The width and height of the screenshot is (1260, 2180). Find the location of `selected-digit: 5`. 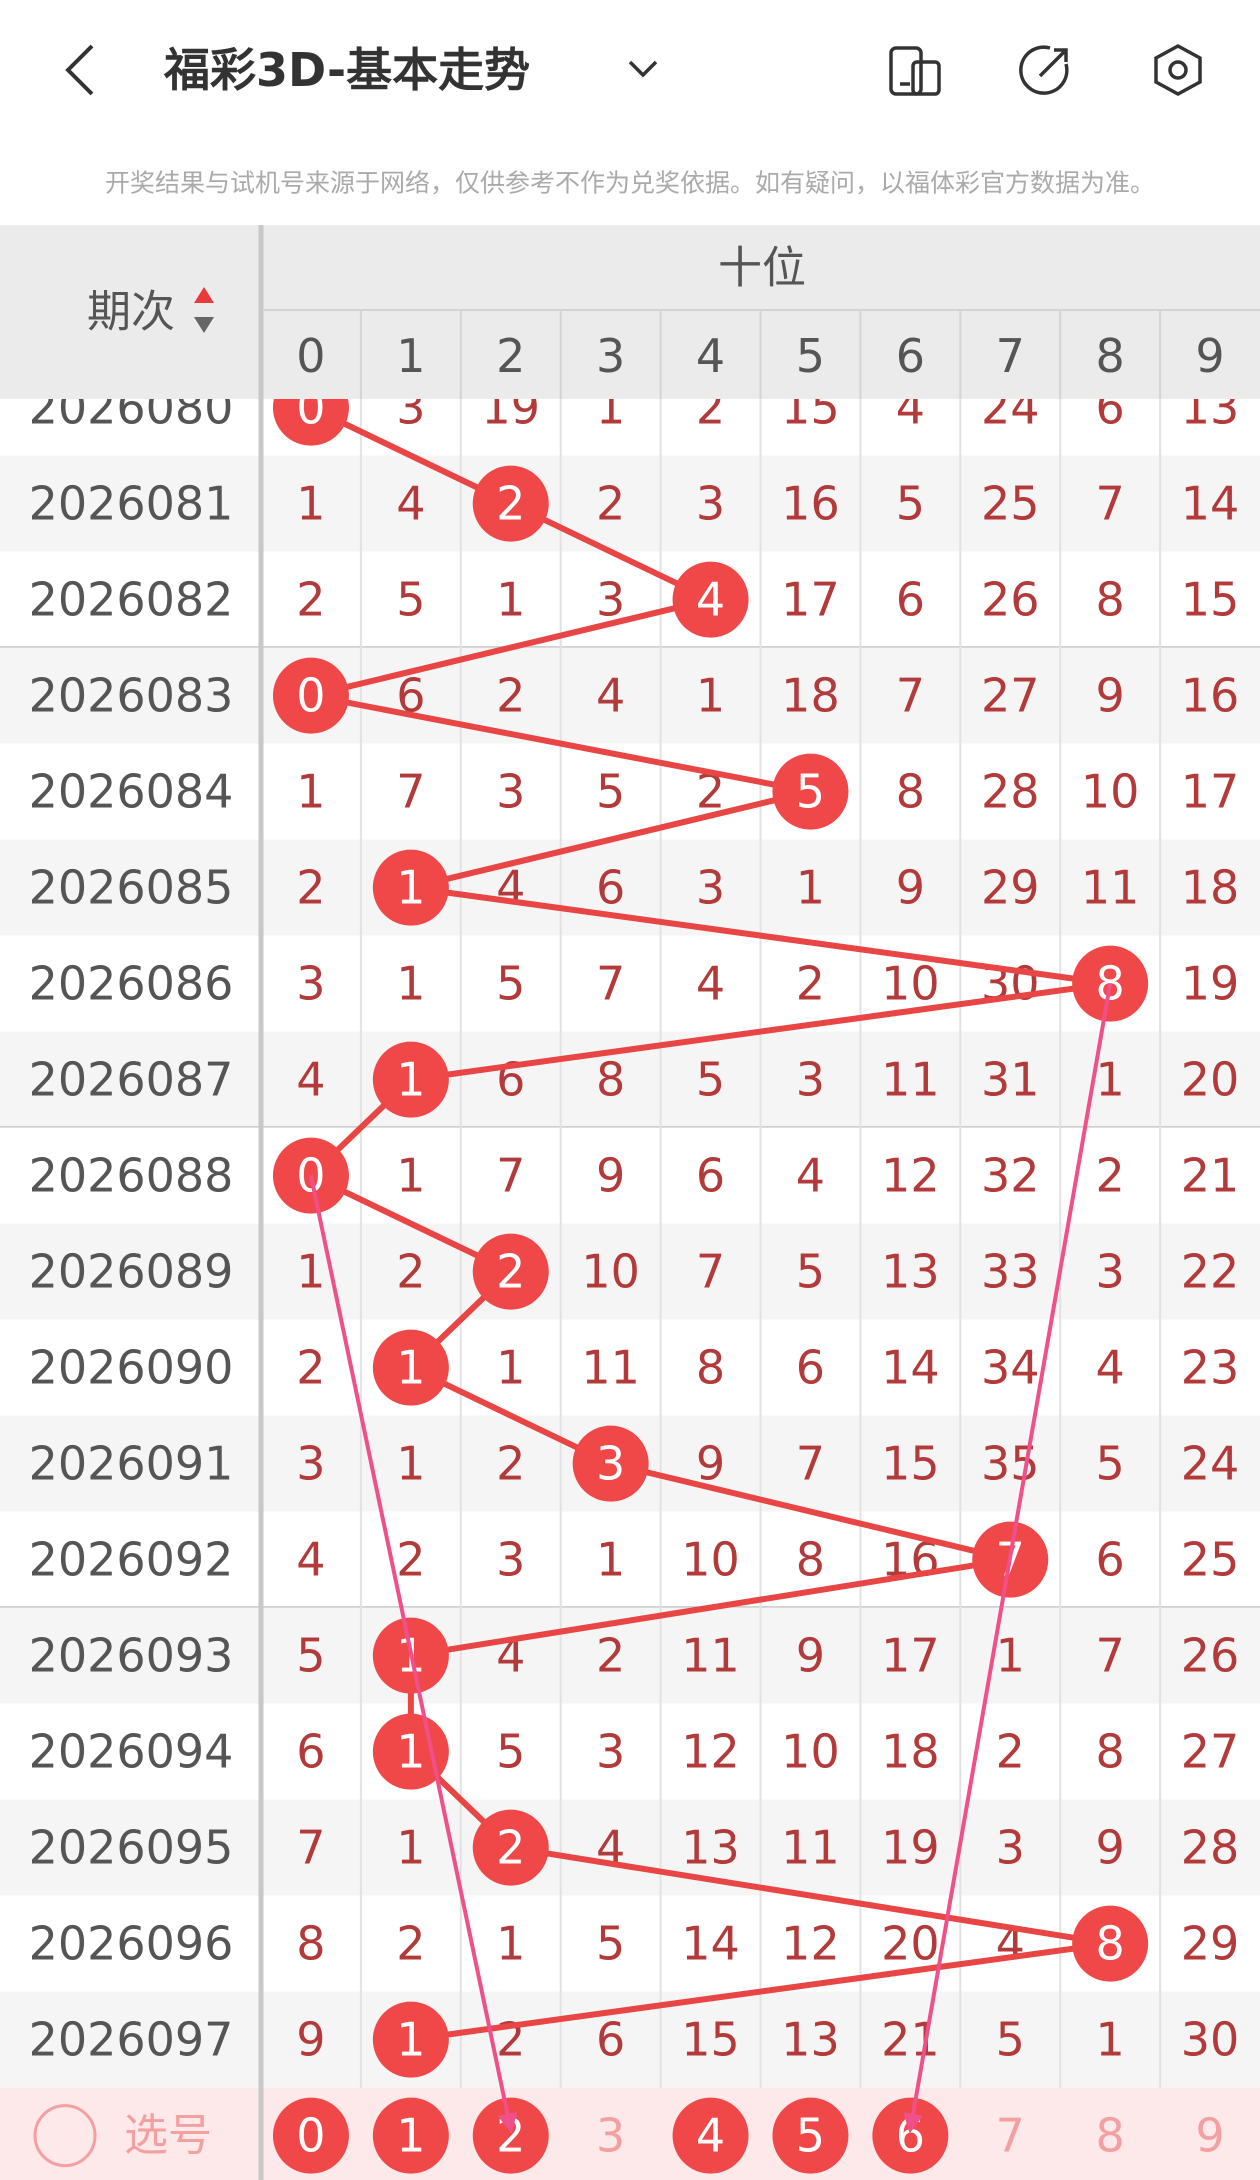

selected-digit: 5 is located at coordinates (810, 2136).